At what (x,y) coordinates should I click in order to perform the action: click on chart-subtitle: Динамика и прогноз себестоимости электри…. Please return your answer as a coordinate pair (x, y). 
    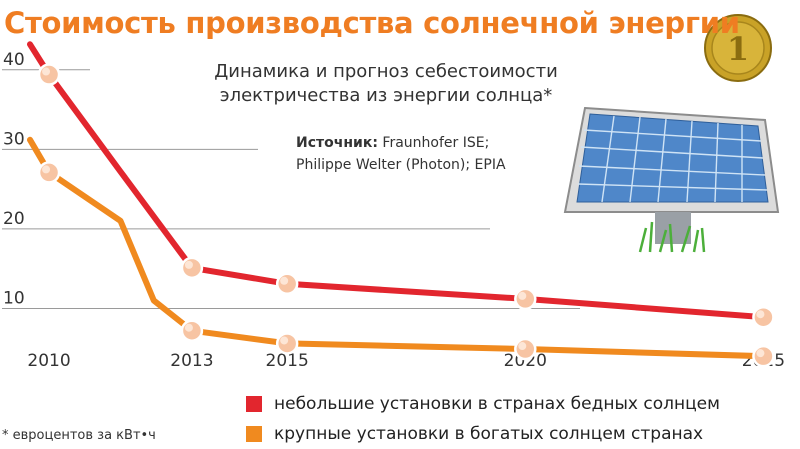
    Looking at the image, I should click on (386, 84).